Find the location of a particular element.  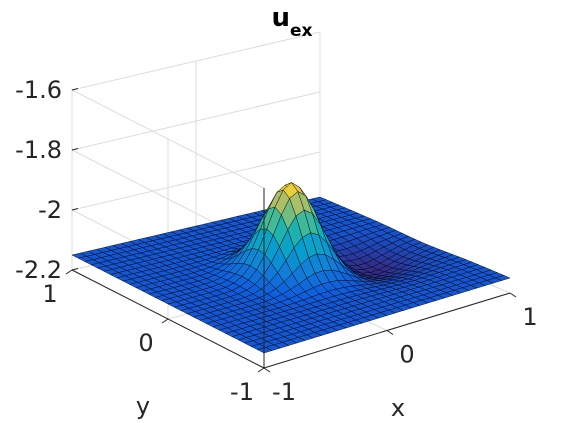

y-tick-label: 1 is located at coordinates (49, 294).